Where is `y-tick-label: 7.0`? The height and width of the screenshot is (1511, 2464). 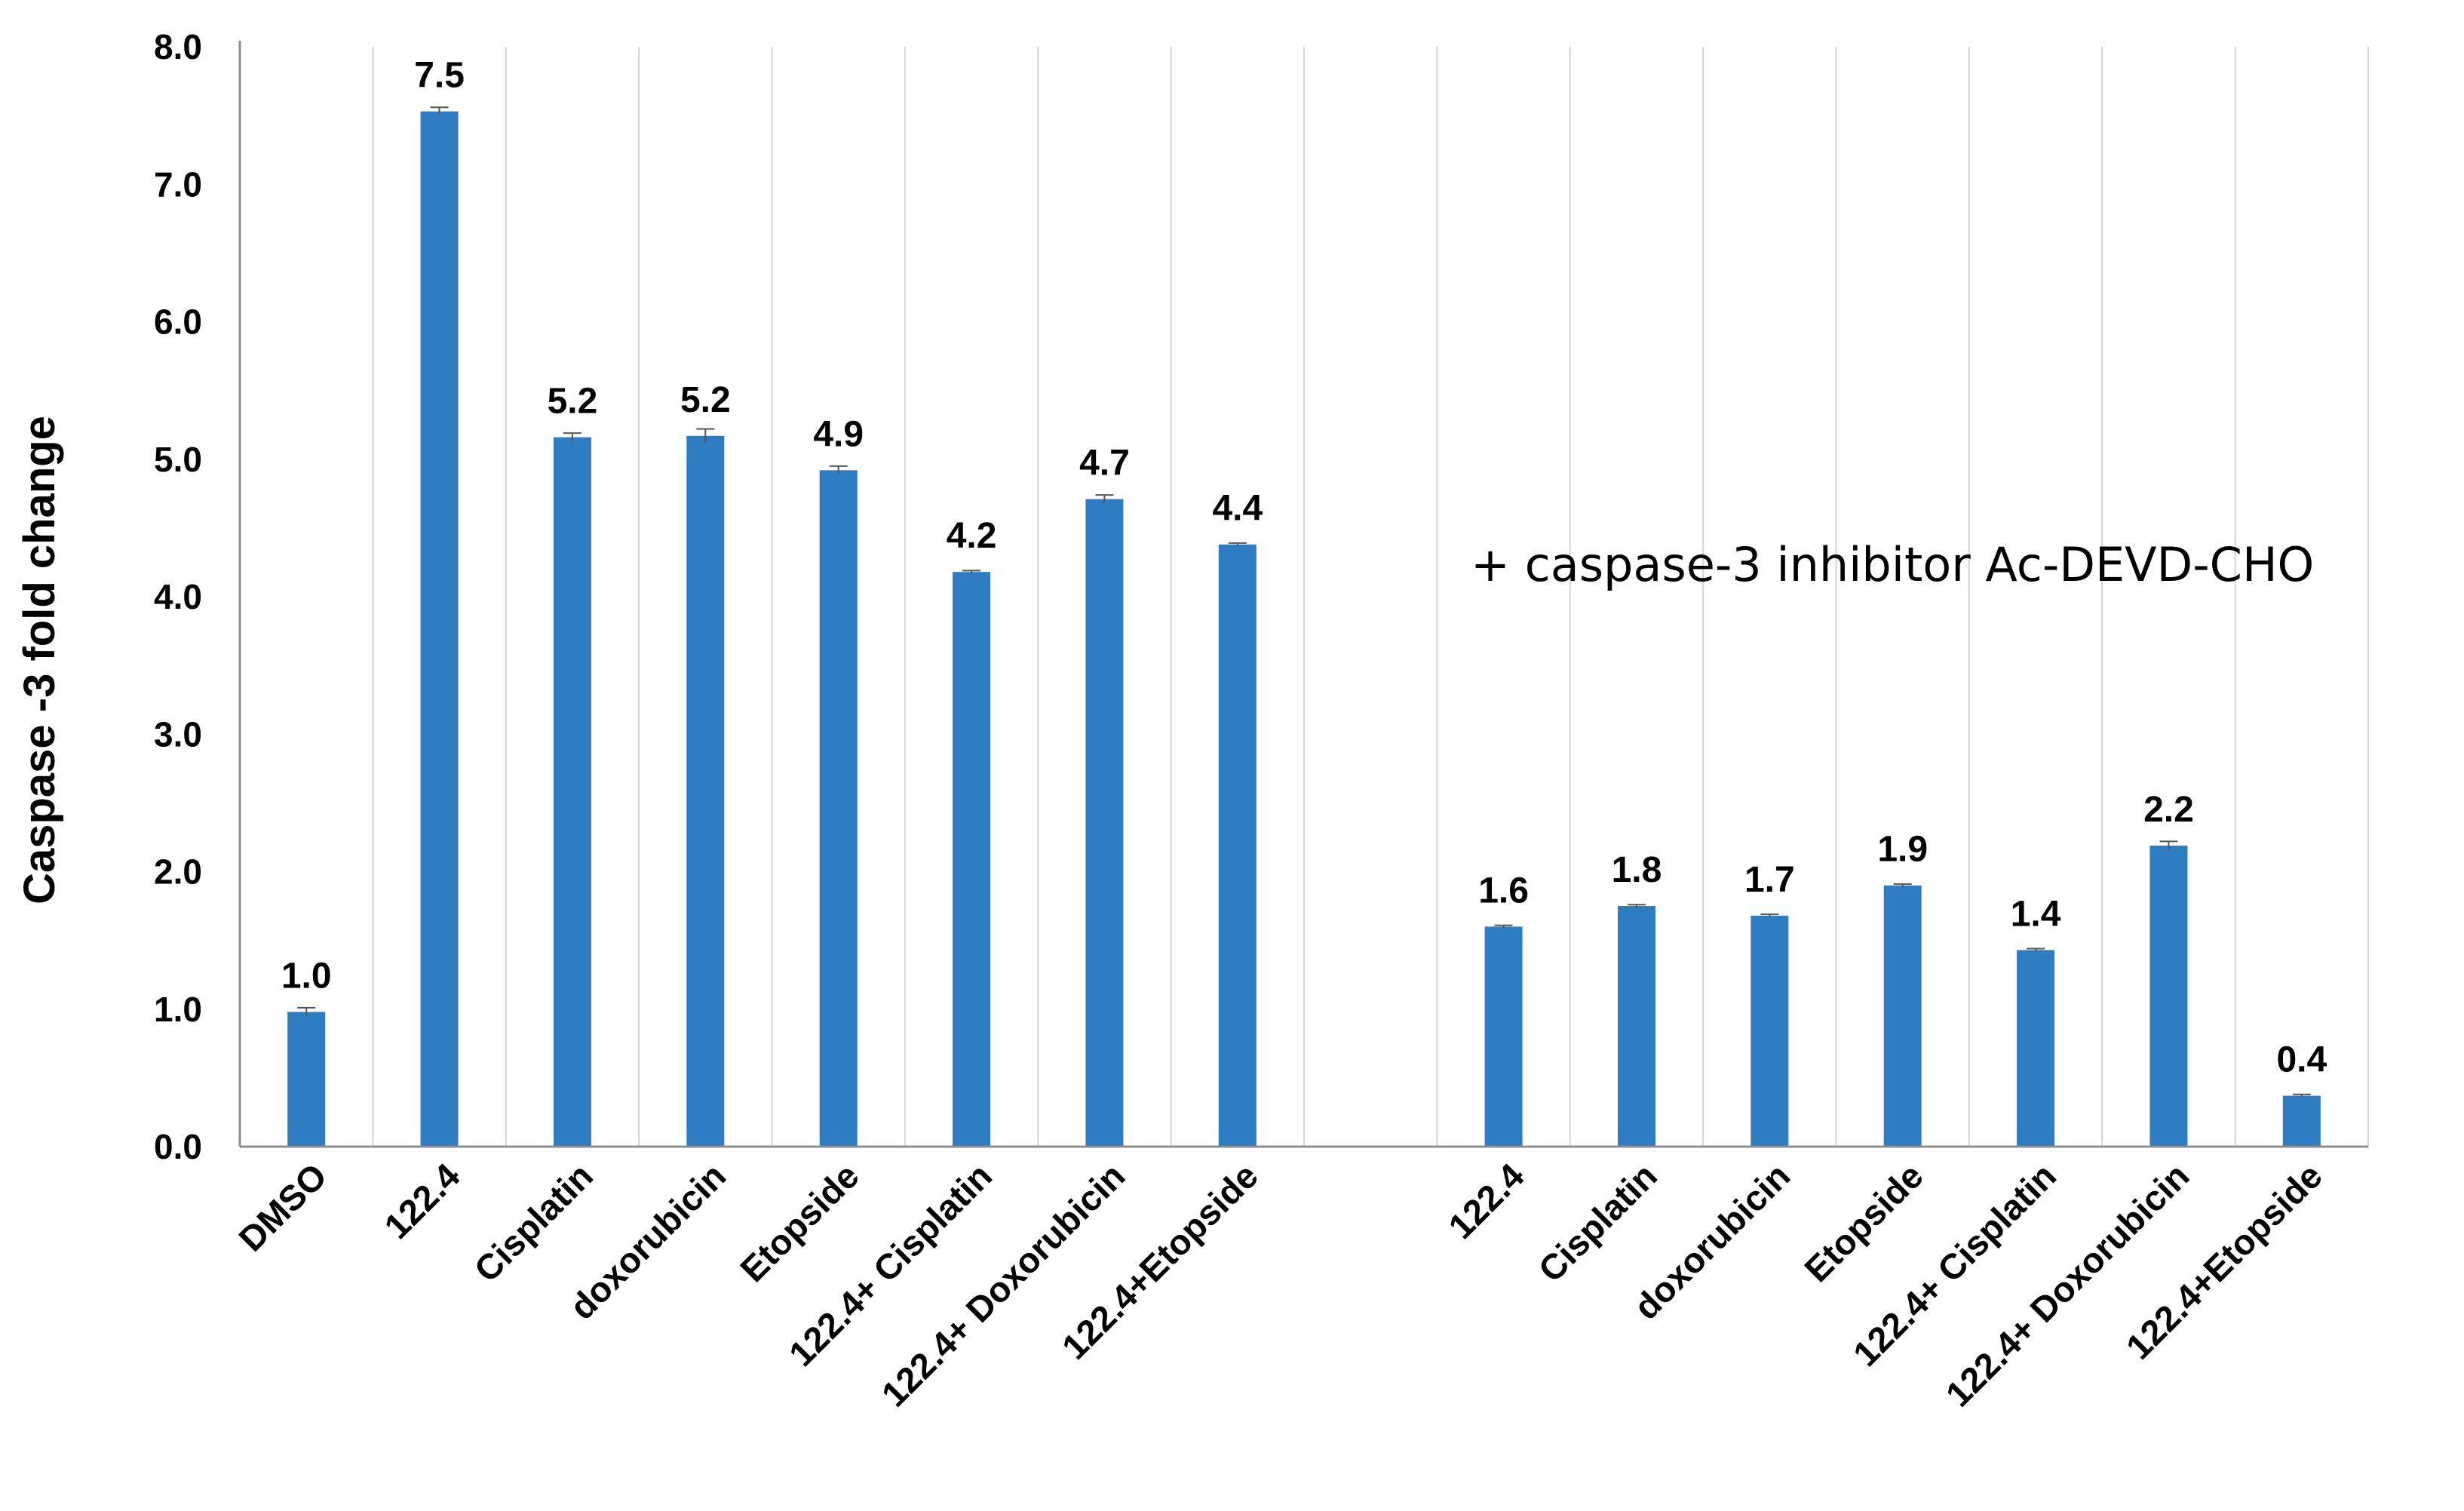
y-tick-label: 7.0 is located at coordinates (178, 184).